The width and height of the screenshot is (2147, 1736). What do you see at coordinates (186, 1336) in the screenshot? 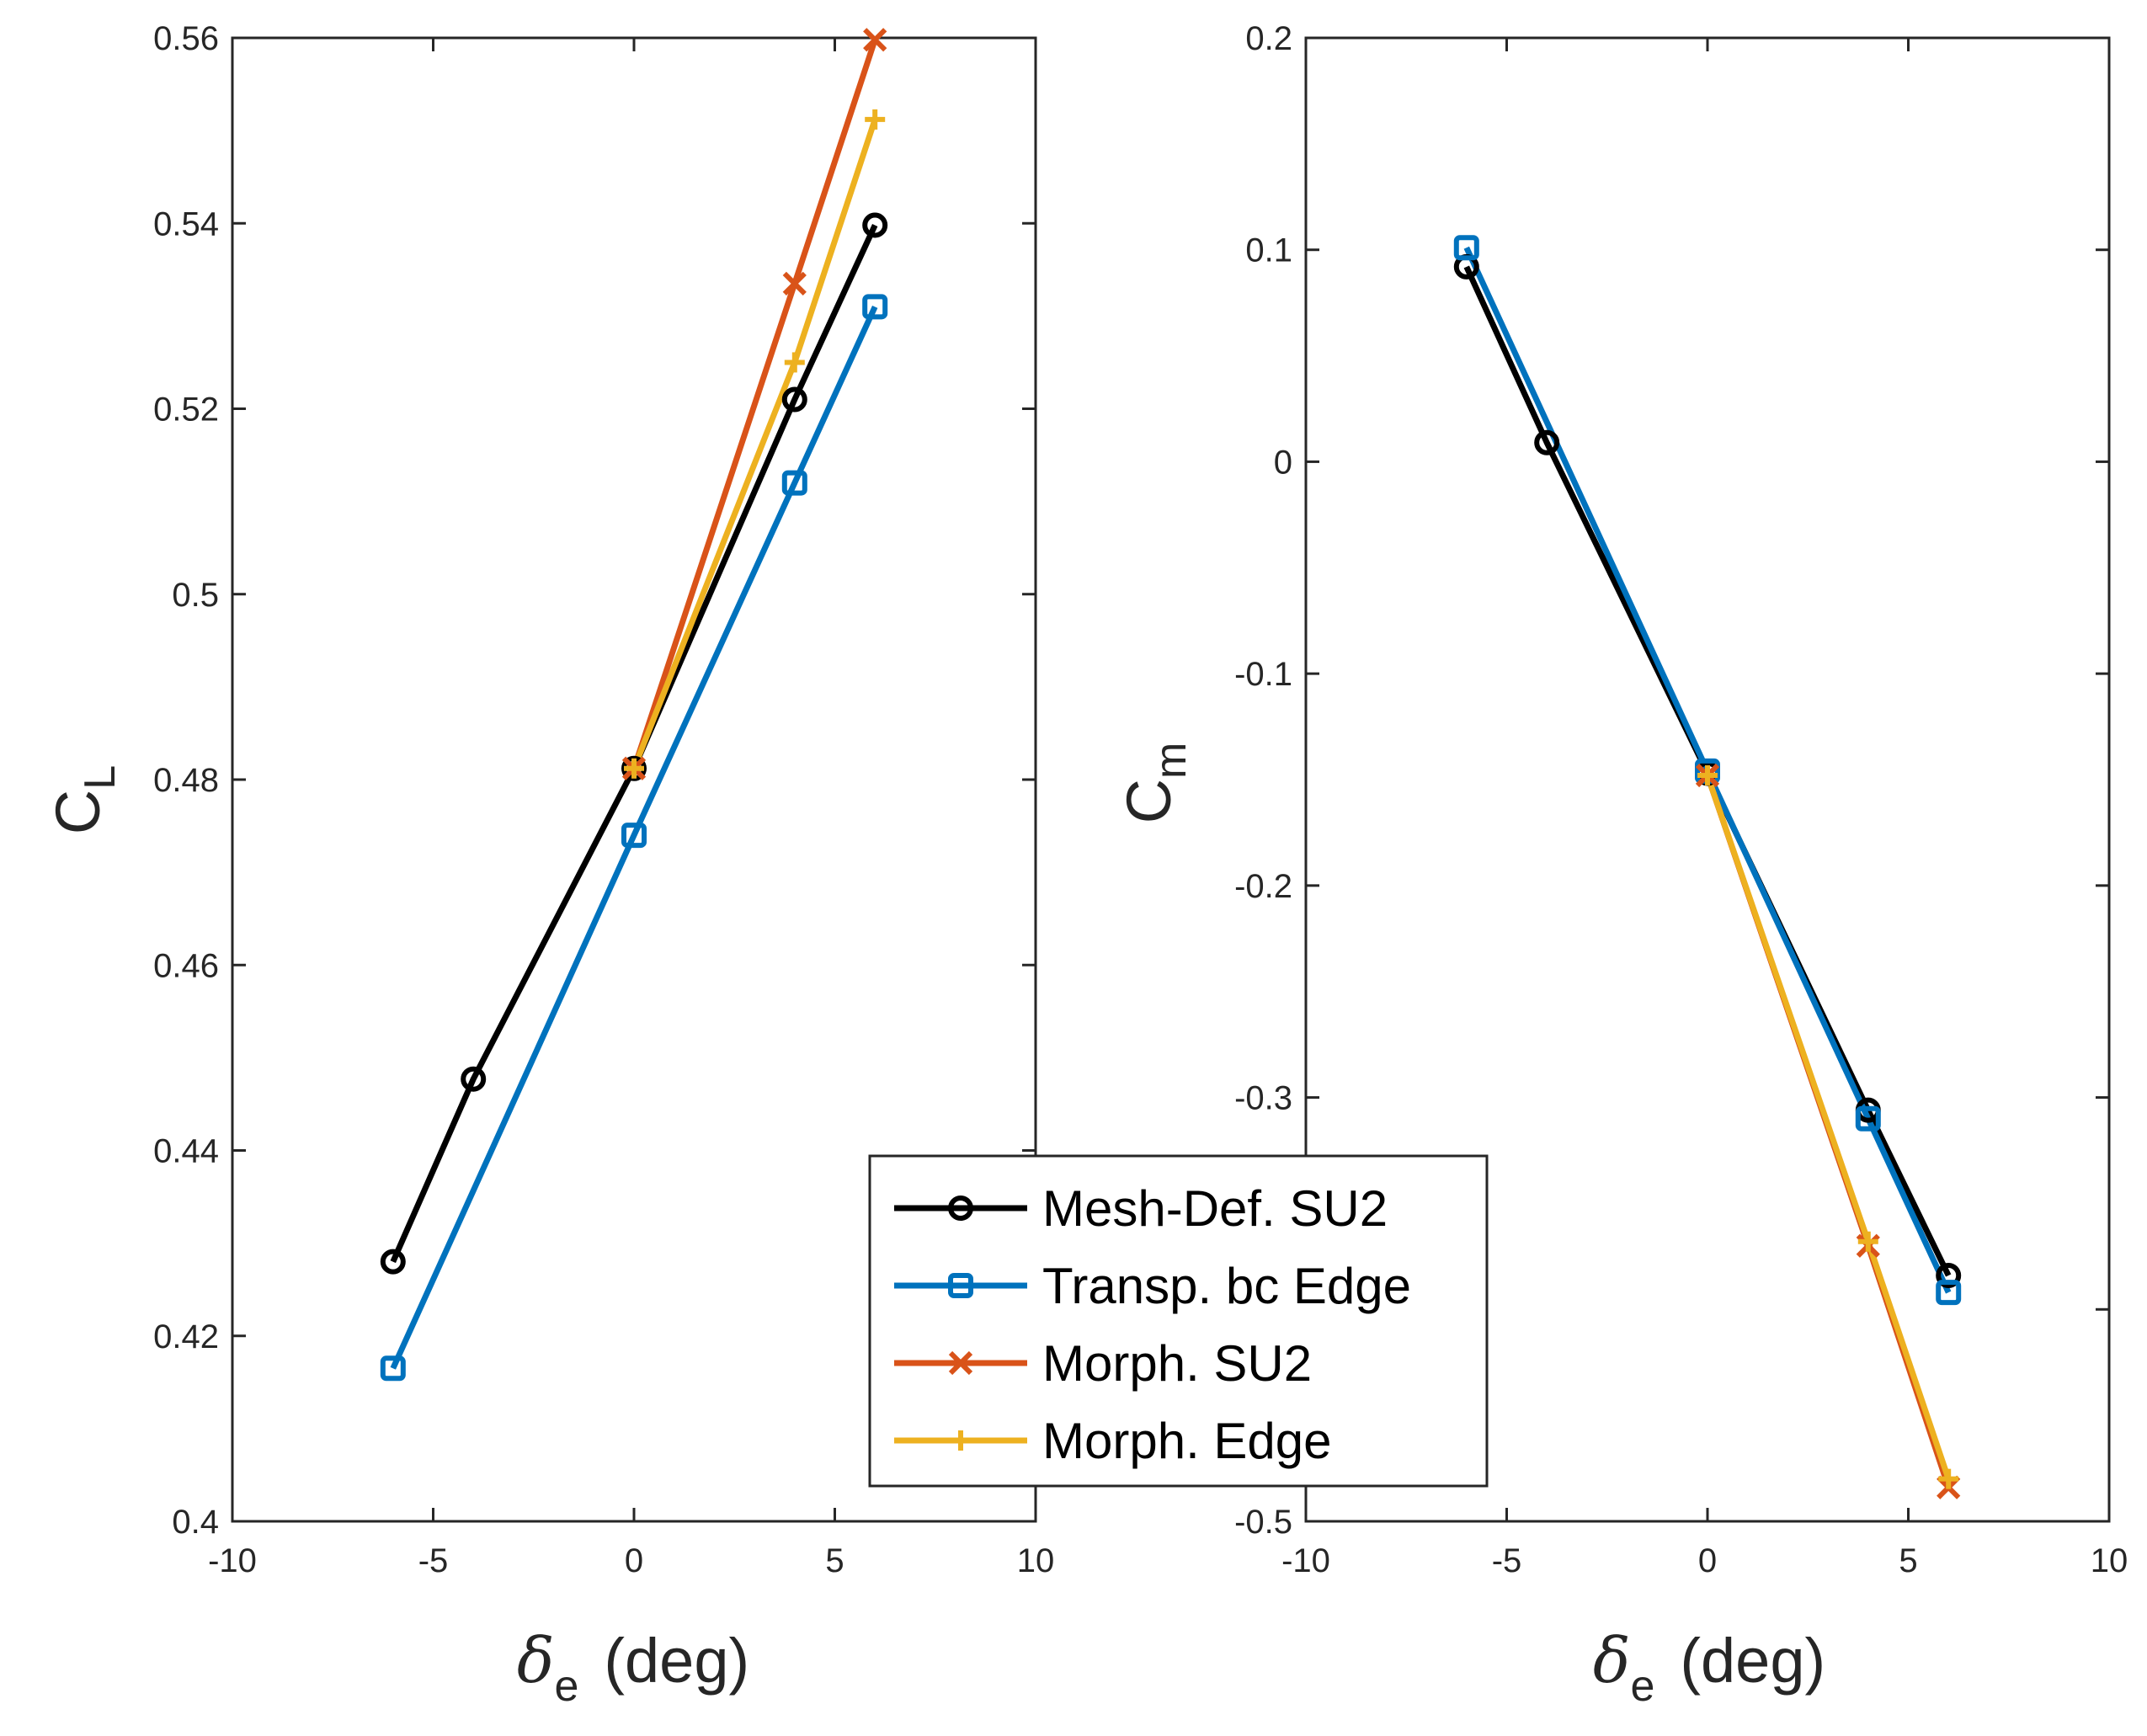
I see `left-ytick-label: 0.42` at bounding box center [186, 1336].